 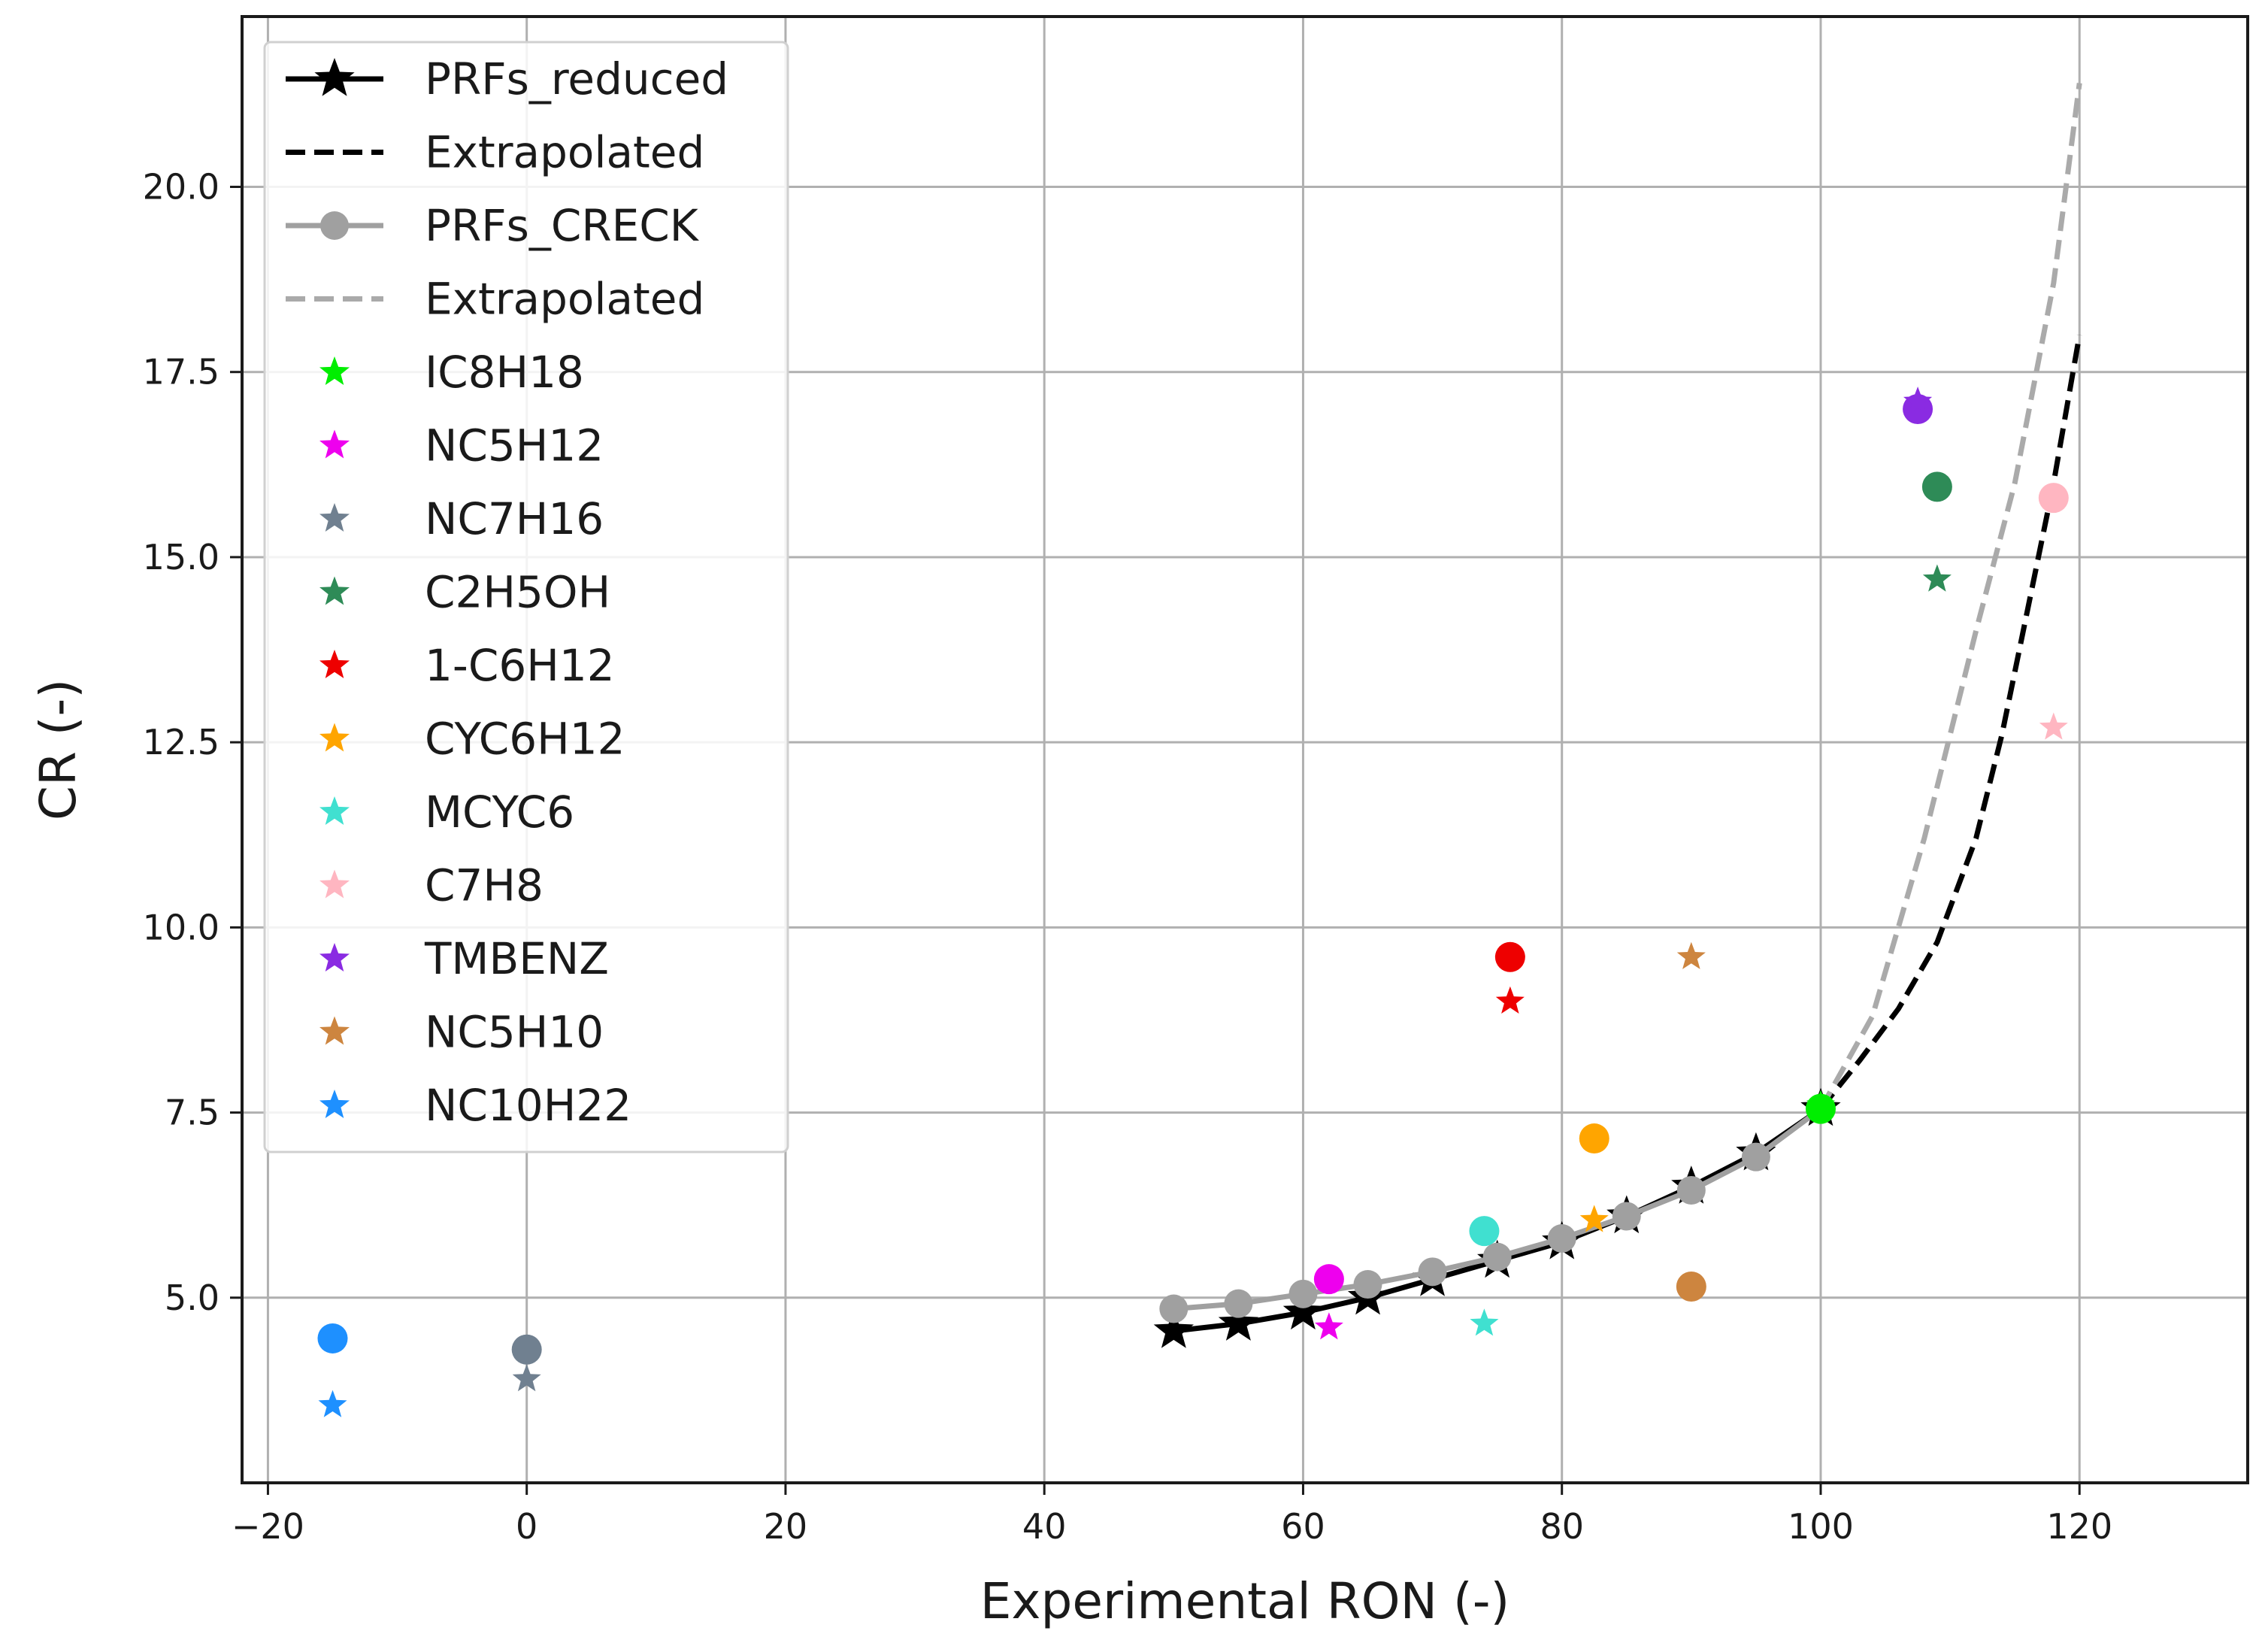 I want to click on series-line-2-prfs-creck, so click(x=1498, y=1209).